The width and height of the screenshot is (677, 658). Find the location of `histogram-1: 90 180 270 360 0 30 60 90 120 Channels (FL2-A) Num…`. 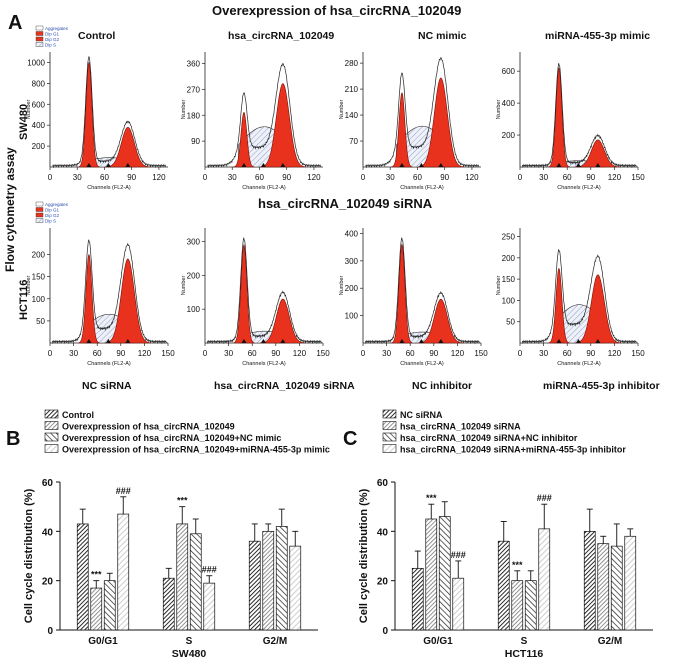

histogram-1: 90 180 270 360 0 30 60 90 120 Channels (FL2-A) Num… is located at coordinates (252, 121).